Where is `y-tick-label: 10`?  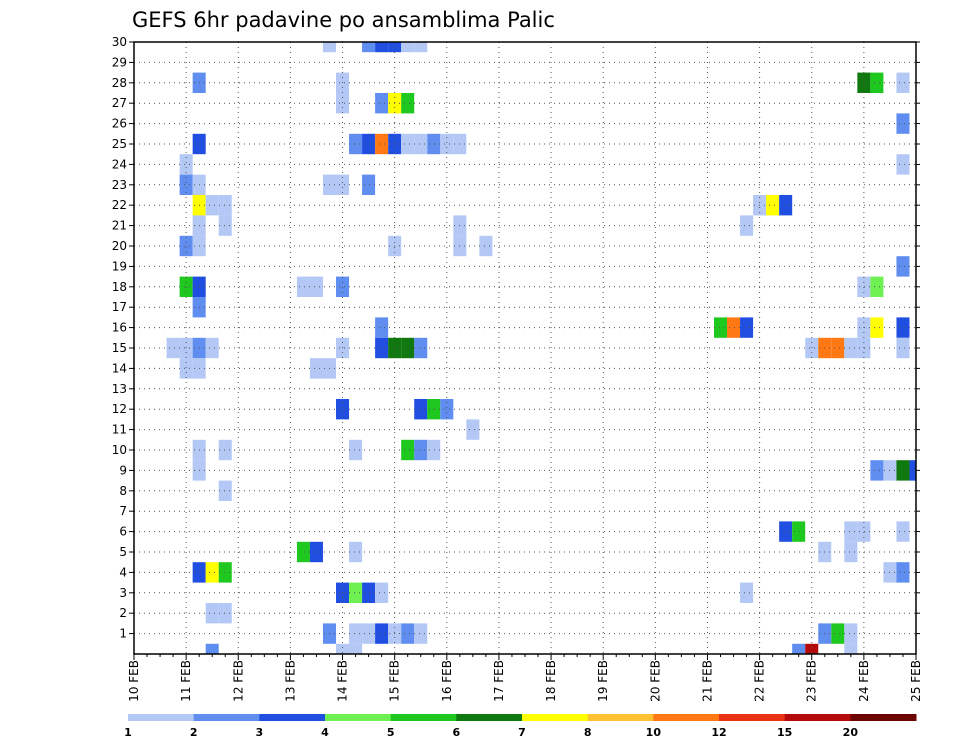 y-tick-label: 10 is located at coordinates (119, 450).